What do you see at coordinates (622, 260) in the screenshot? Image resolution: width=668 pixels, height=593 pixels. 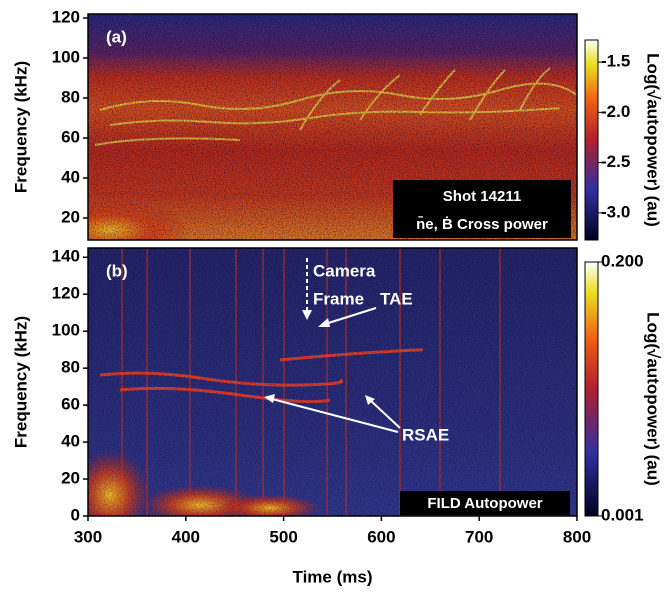 I see `colorbar-tick-label: 0.200` at bounding box center [622, 260].